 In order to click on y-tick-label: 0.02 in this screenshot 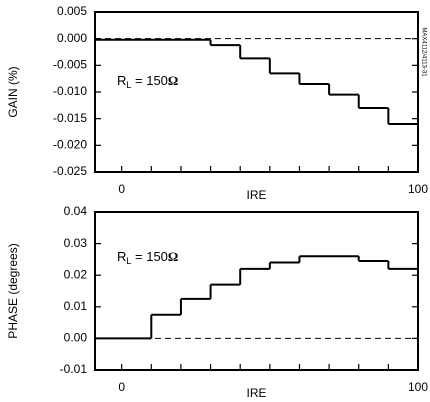, I will do `click(76, 274)`.